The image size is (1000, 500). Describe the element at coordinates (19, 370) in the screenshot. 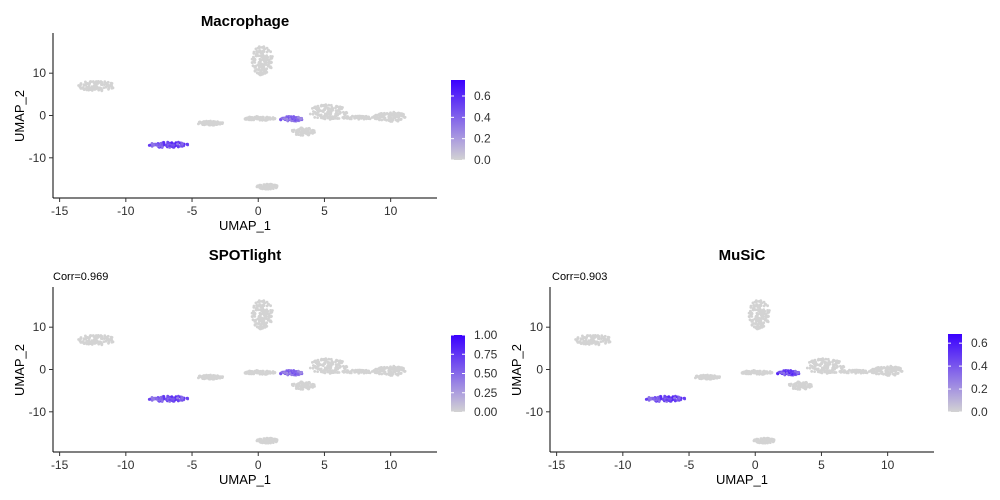

I see `y-axis-label: UMAP_2` at that location.